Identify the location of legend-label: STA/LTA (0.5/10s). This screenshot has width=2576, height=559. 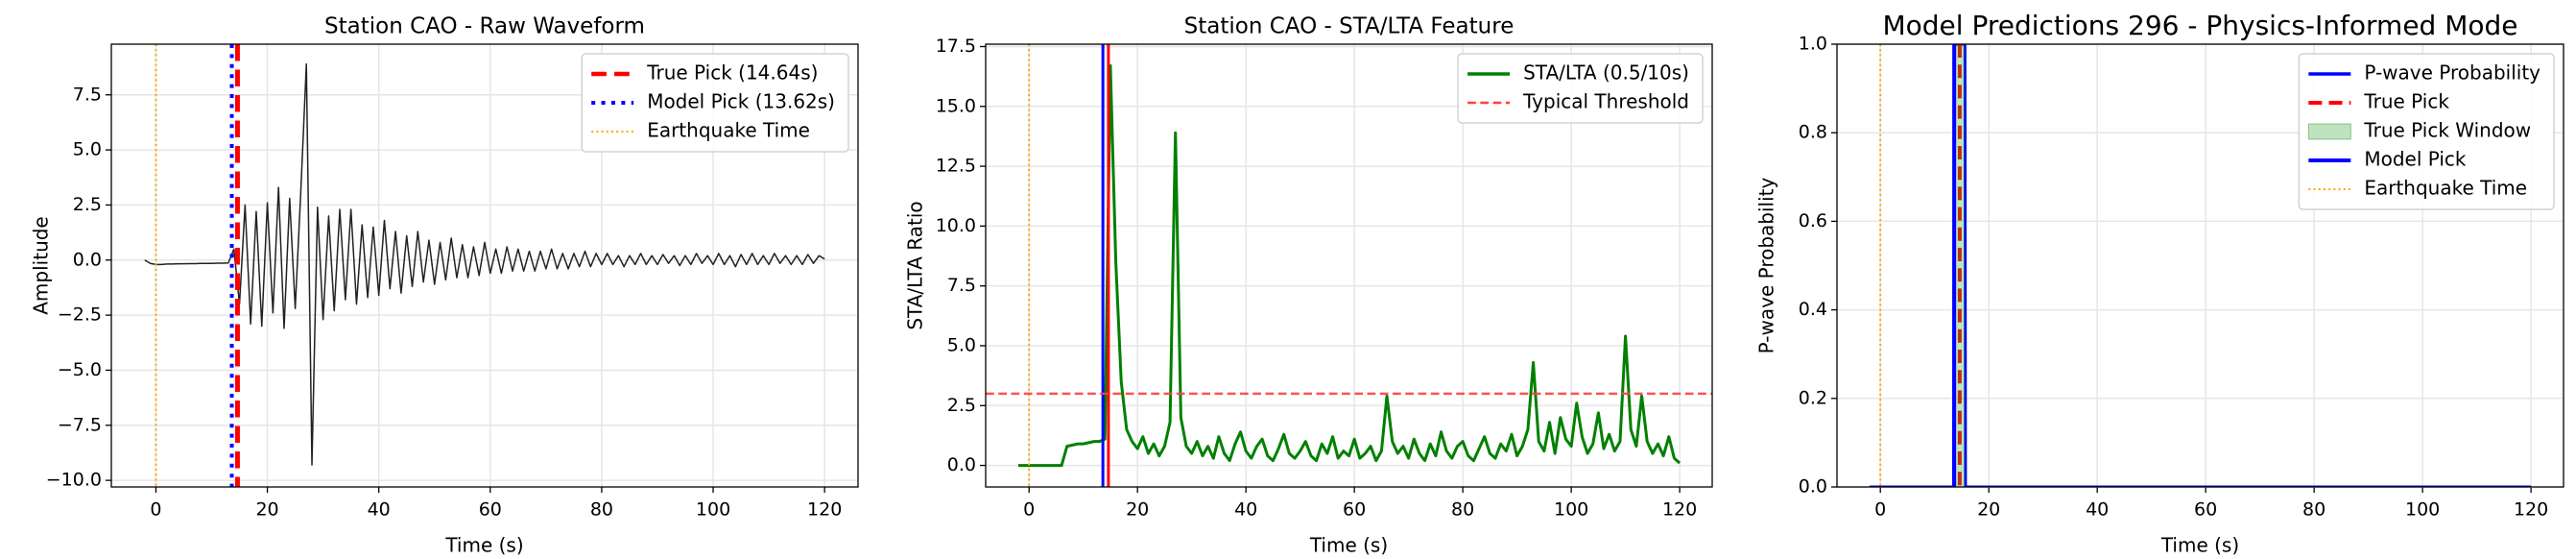
(1606, 73).